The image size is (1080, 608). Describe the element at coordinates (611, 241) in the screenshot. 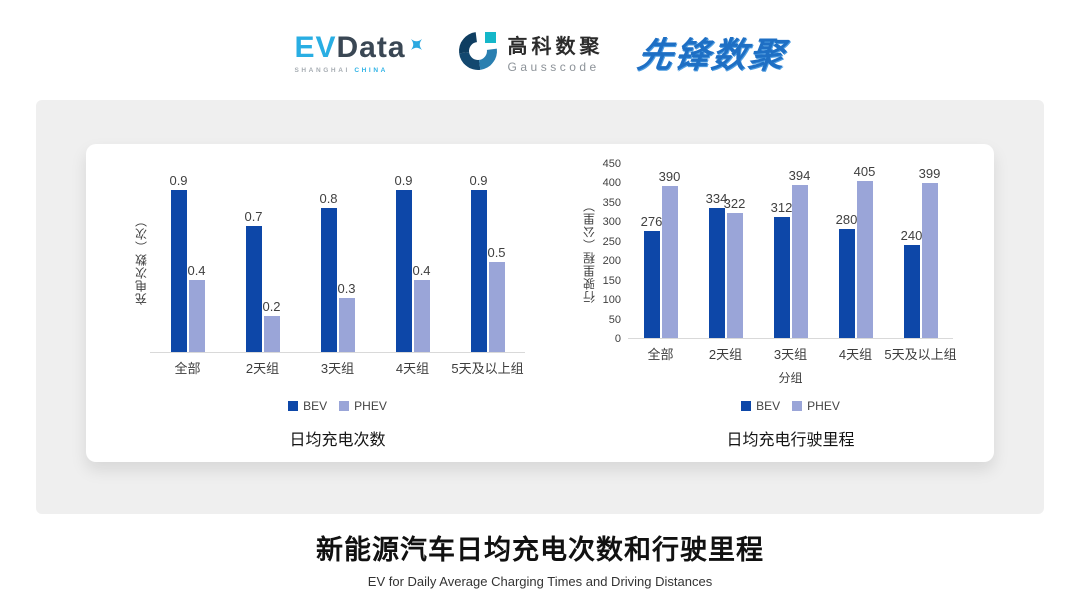

I see `y-axis-tick-label: 250` at that location.